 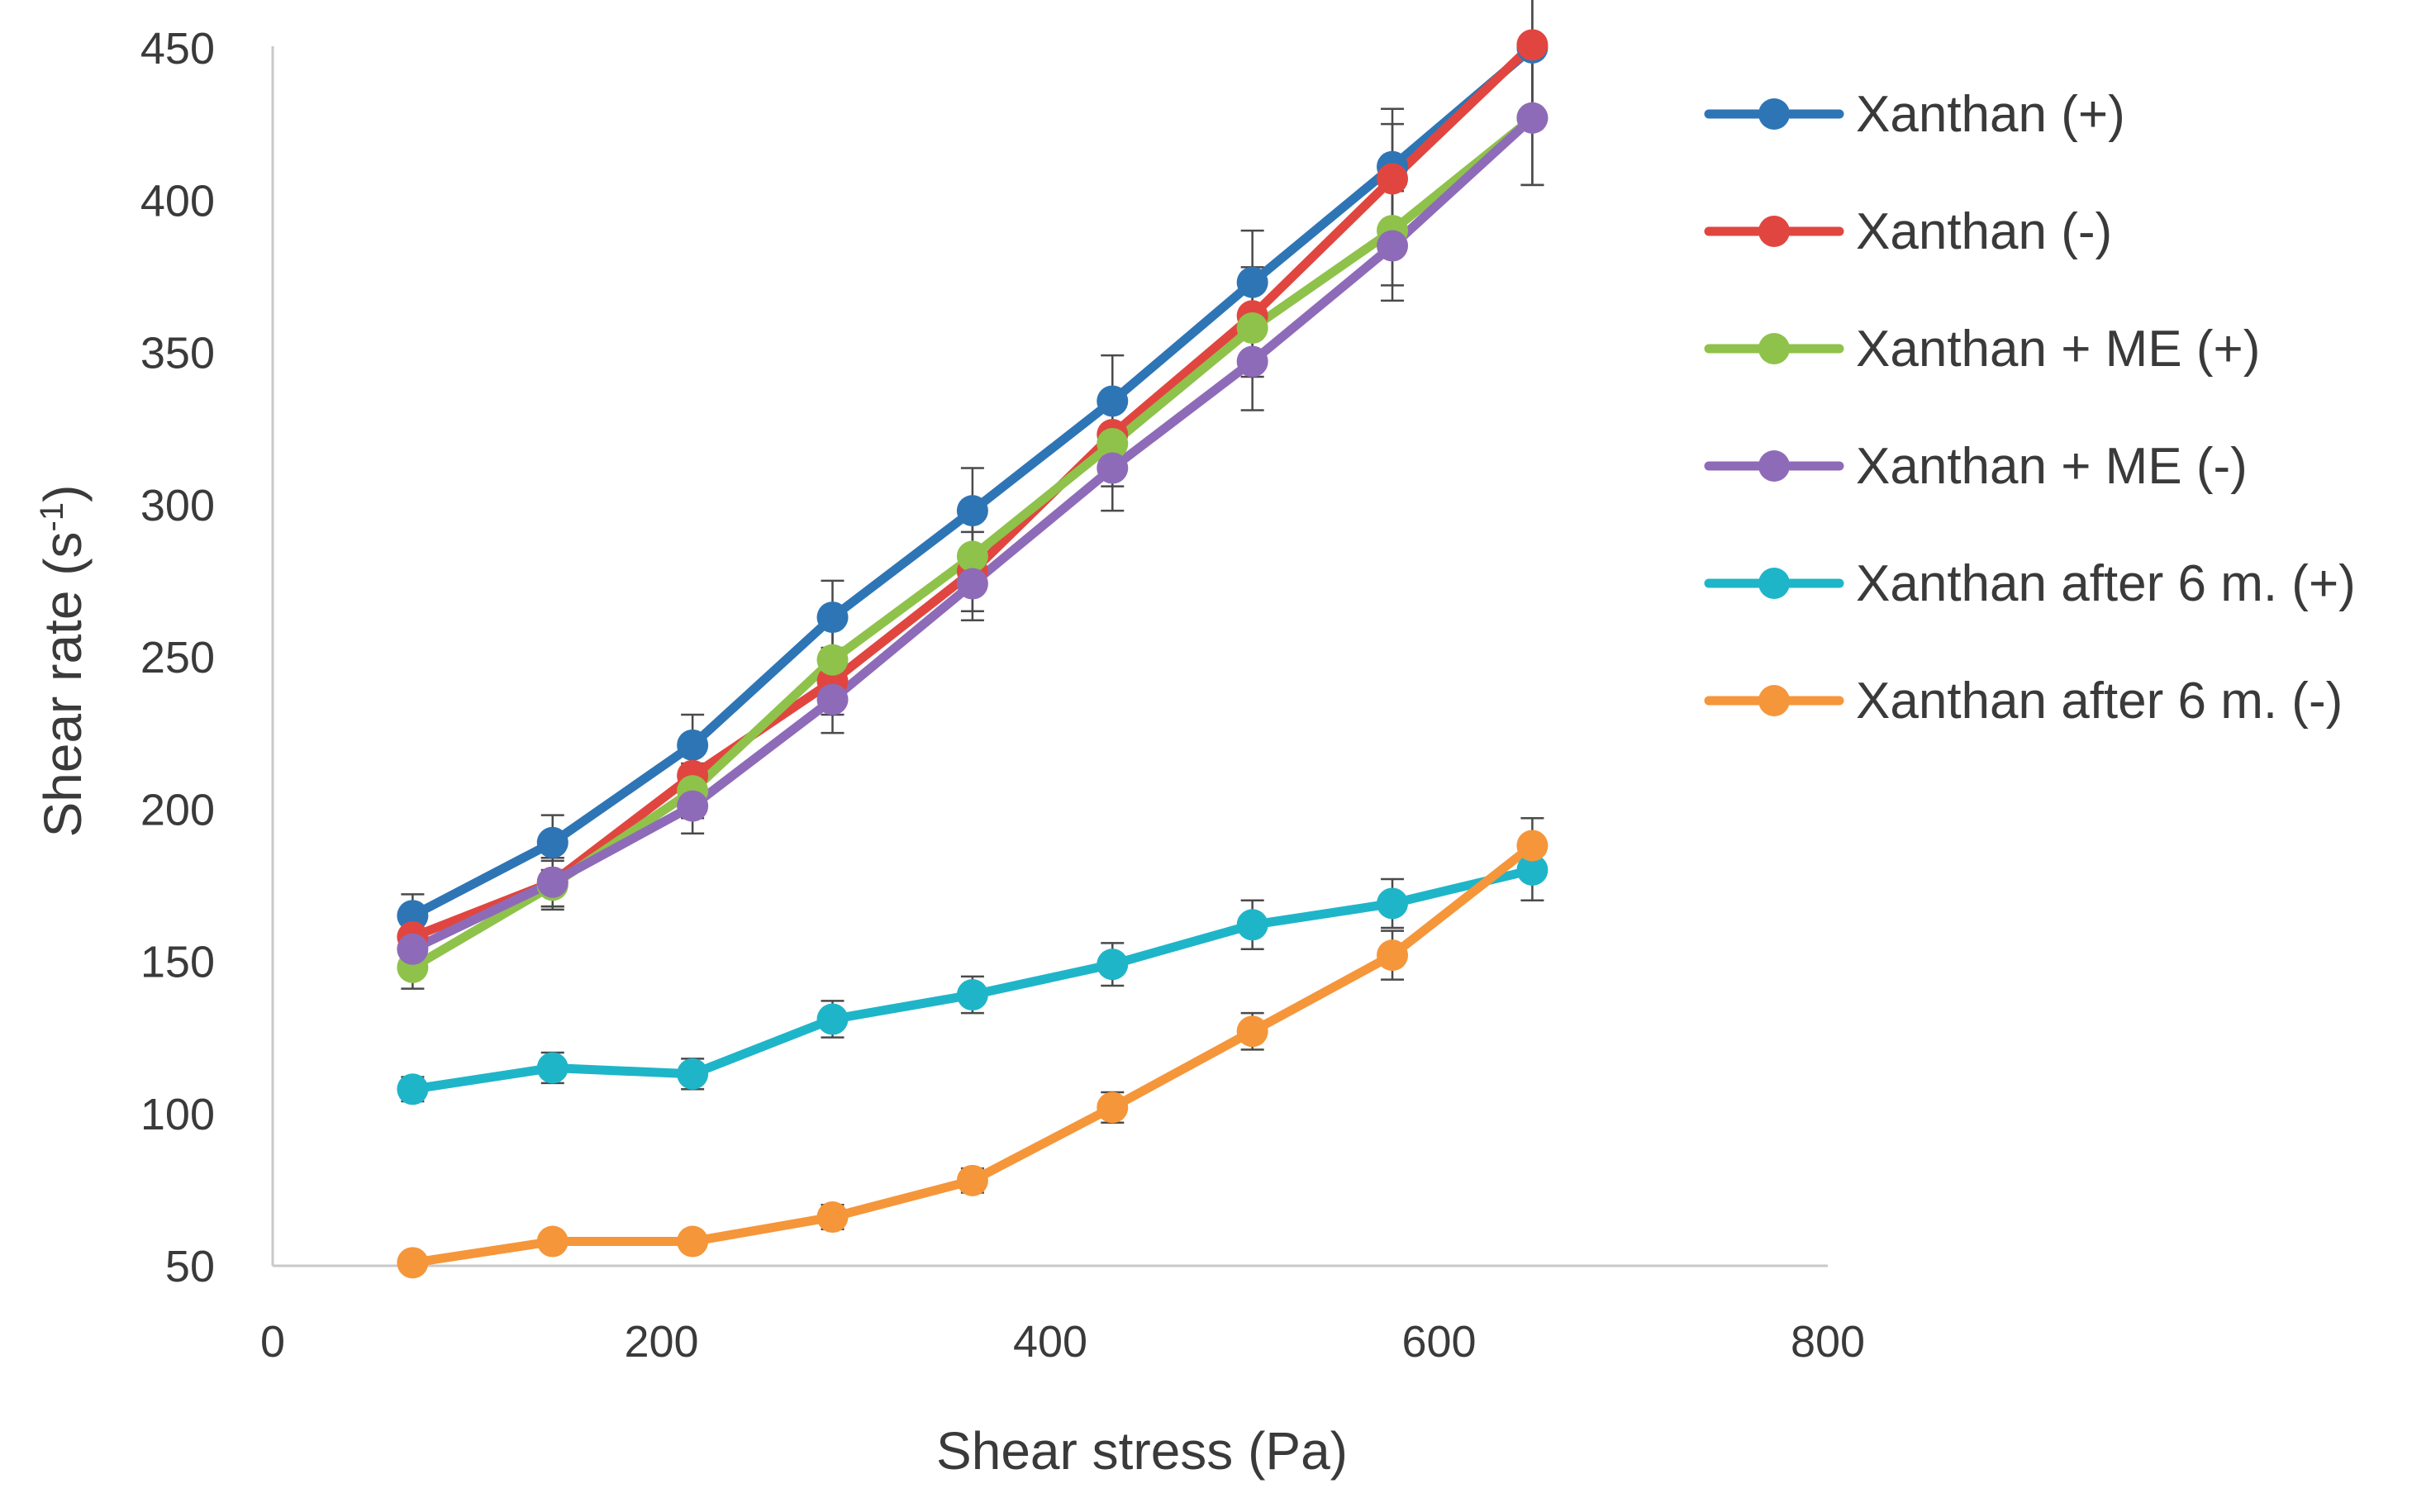 I want to click on legend-label: Xanthan + ME (-), so click(x=2052, y=466).